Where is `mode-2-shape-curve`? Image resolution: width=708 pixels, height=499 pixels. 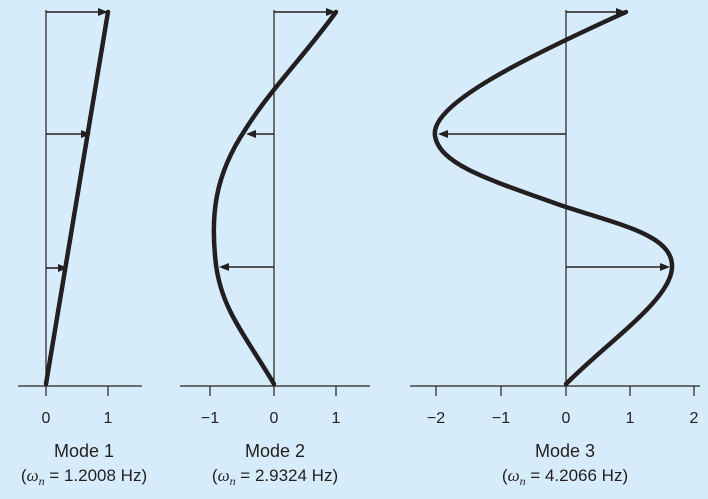
mode-2-shape-curve is located at coordinates (275, 198).